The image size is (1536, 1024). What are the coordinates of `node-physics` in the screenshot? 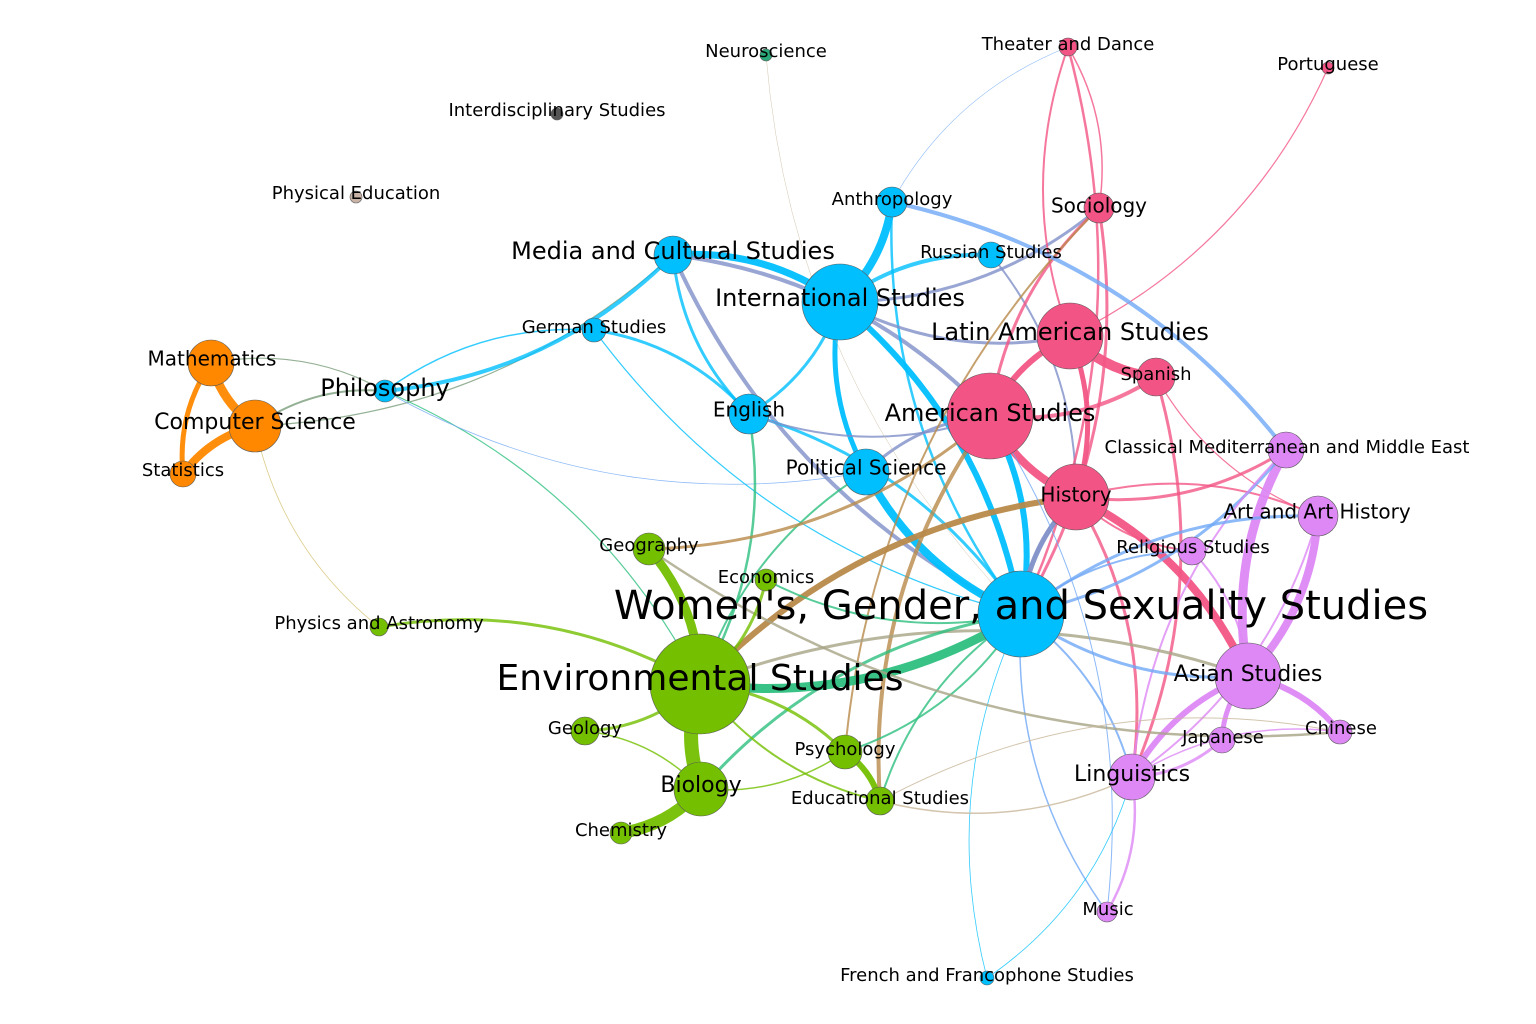 It's located at (379, 627).